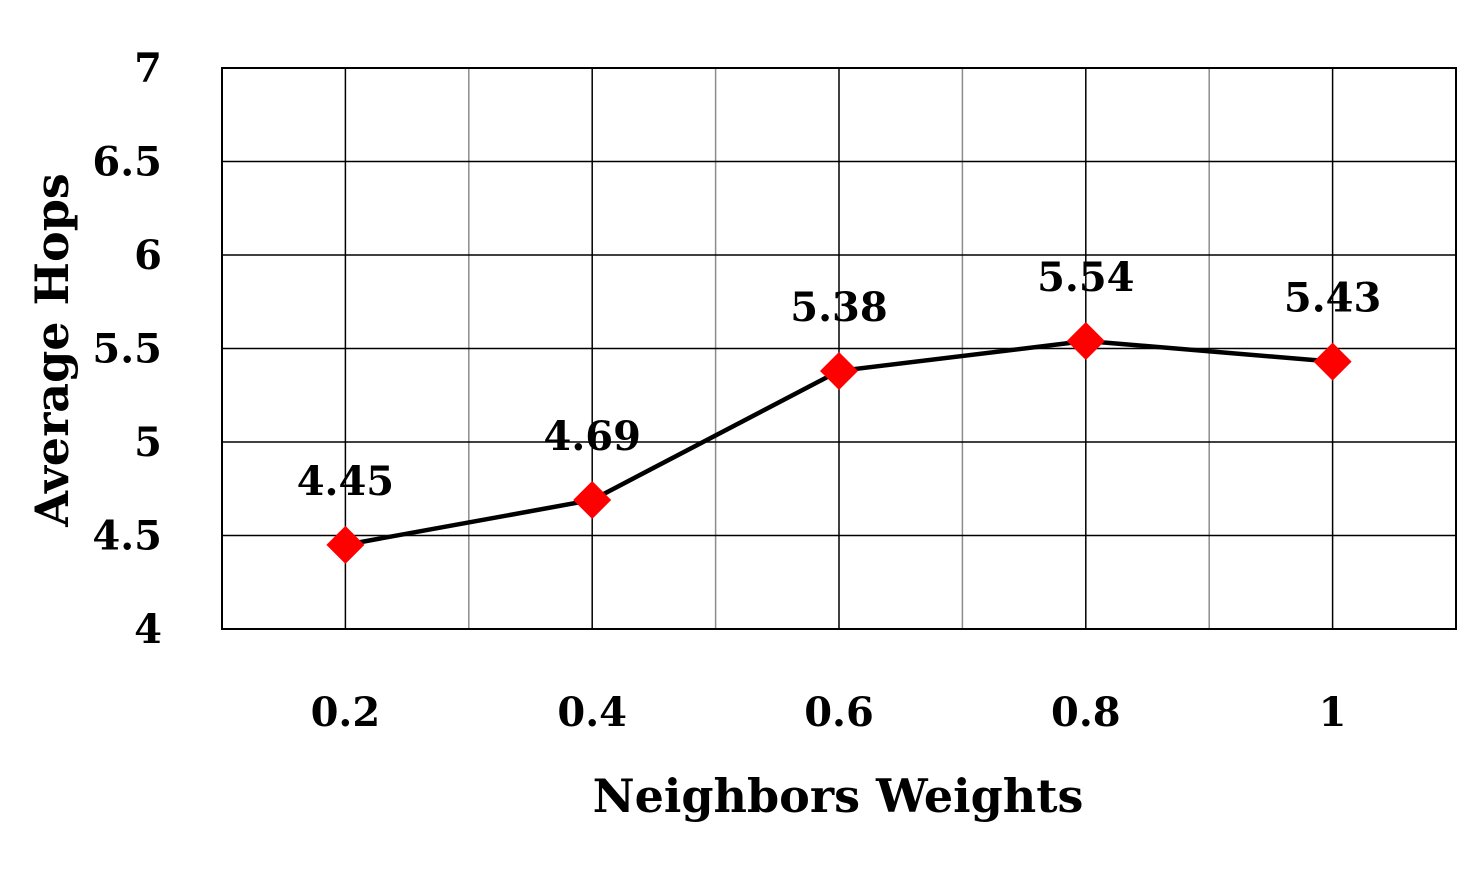 Image resolution: width=1484 pixels, height=870 pixels. What do you see at coordinates (1333, 712) in the screenshot?
I see `x-tick-label: 1` at bounding box center [1333, 712].